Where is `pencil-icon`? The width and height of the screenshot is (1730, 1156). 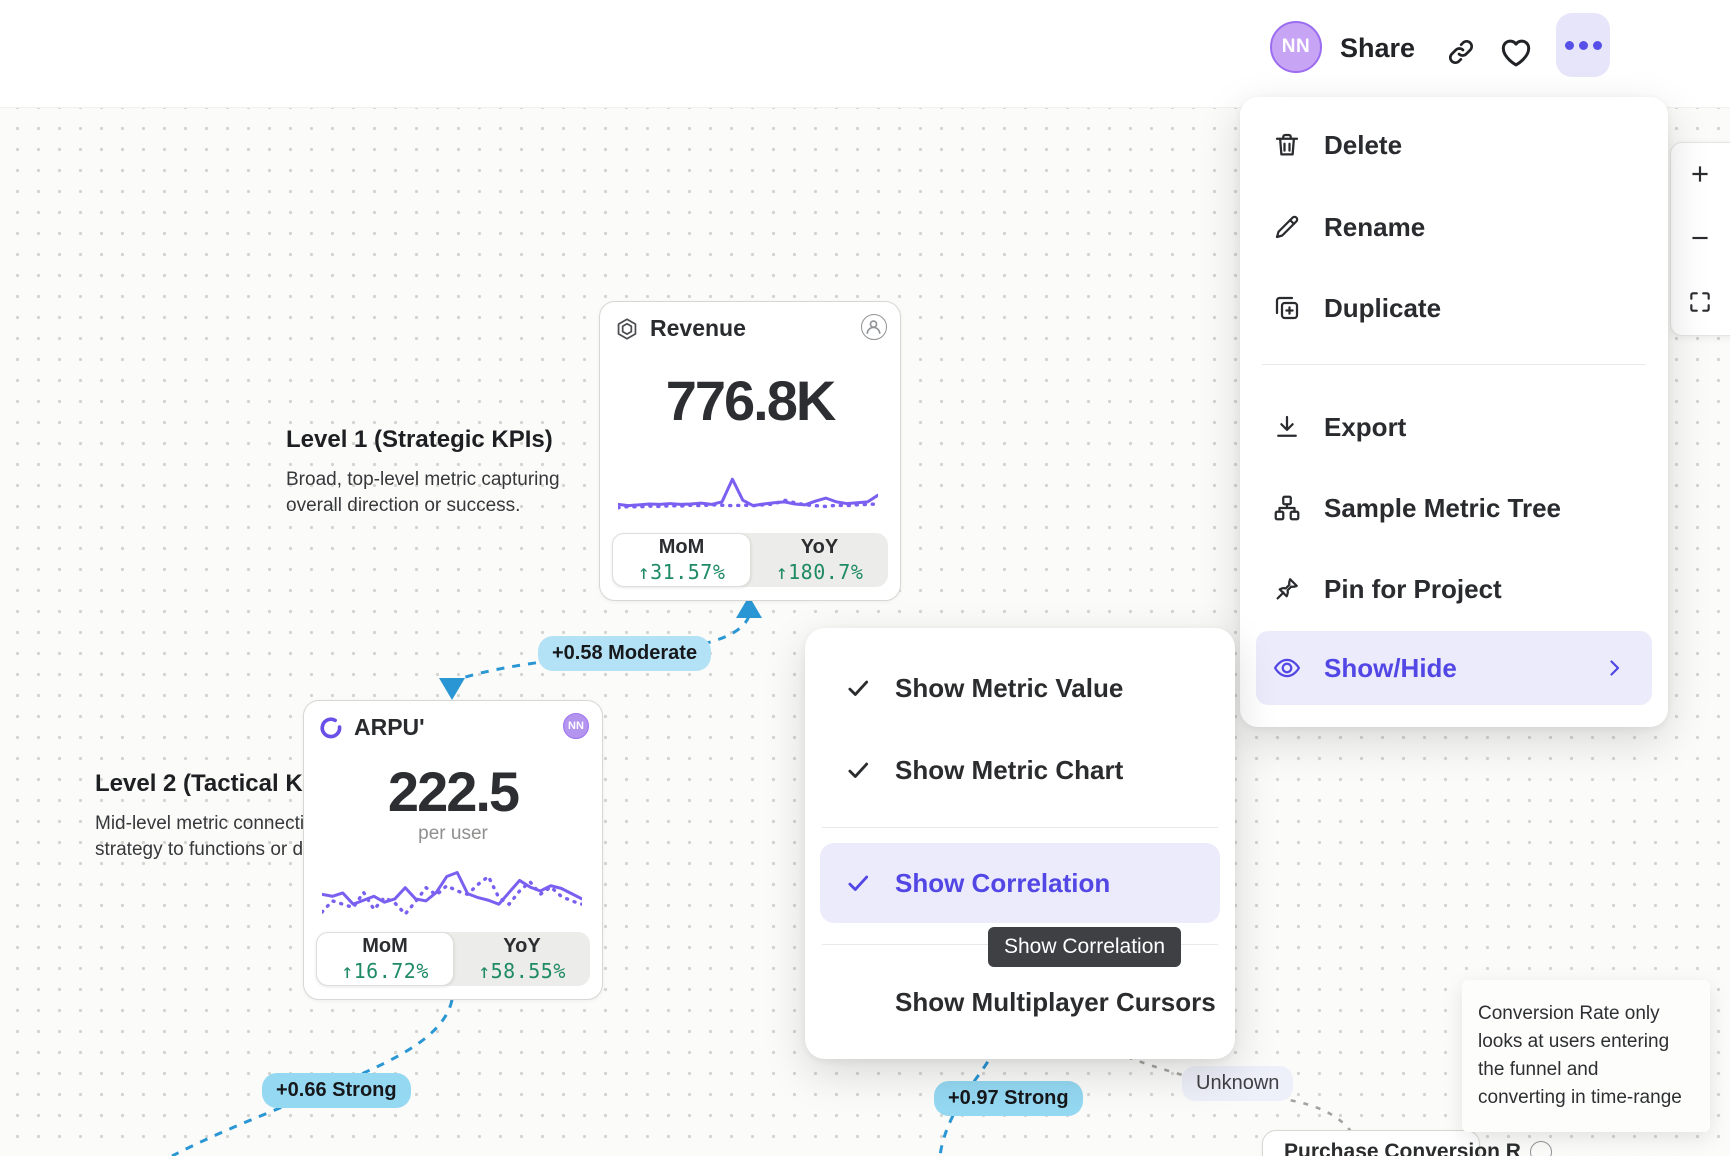 pencil-icon is located at coordinates (1287, 227).